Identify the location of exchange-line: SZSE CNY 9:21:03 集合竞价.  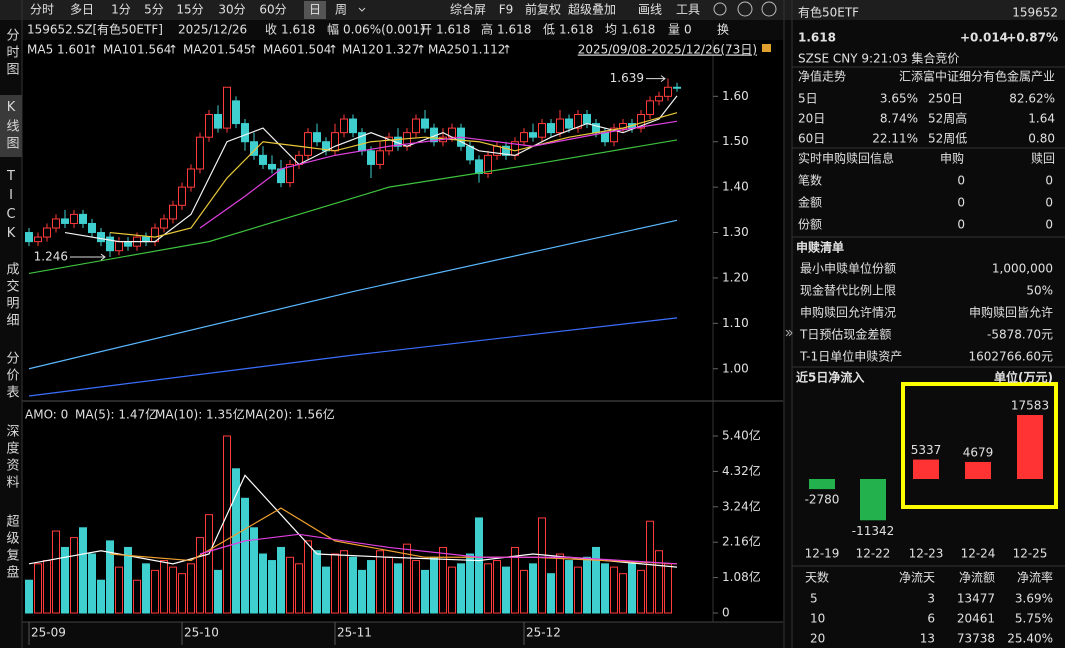
(878, 58).